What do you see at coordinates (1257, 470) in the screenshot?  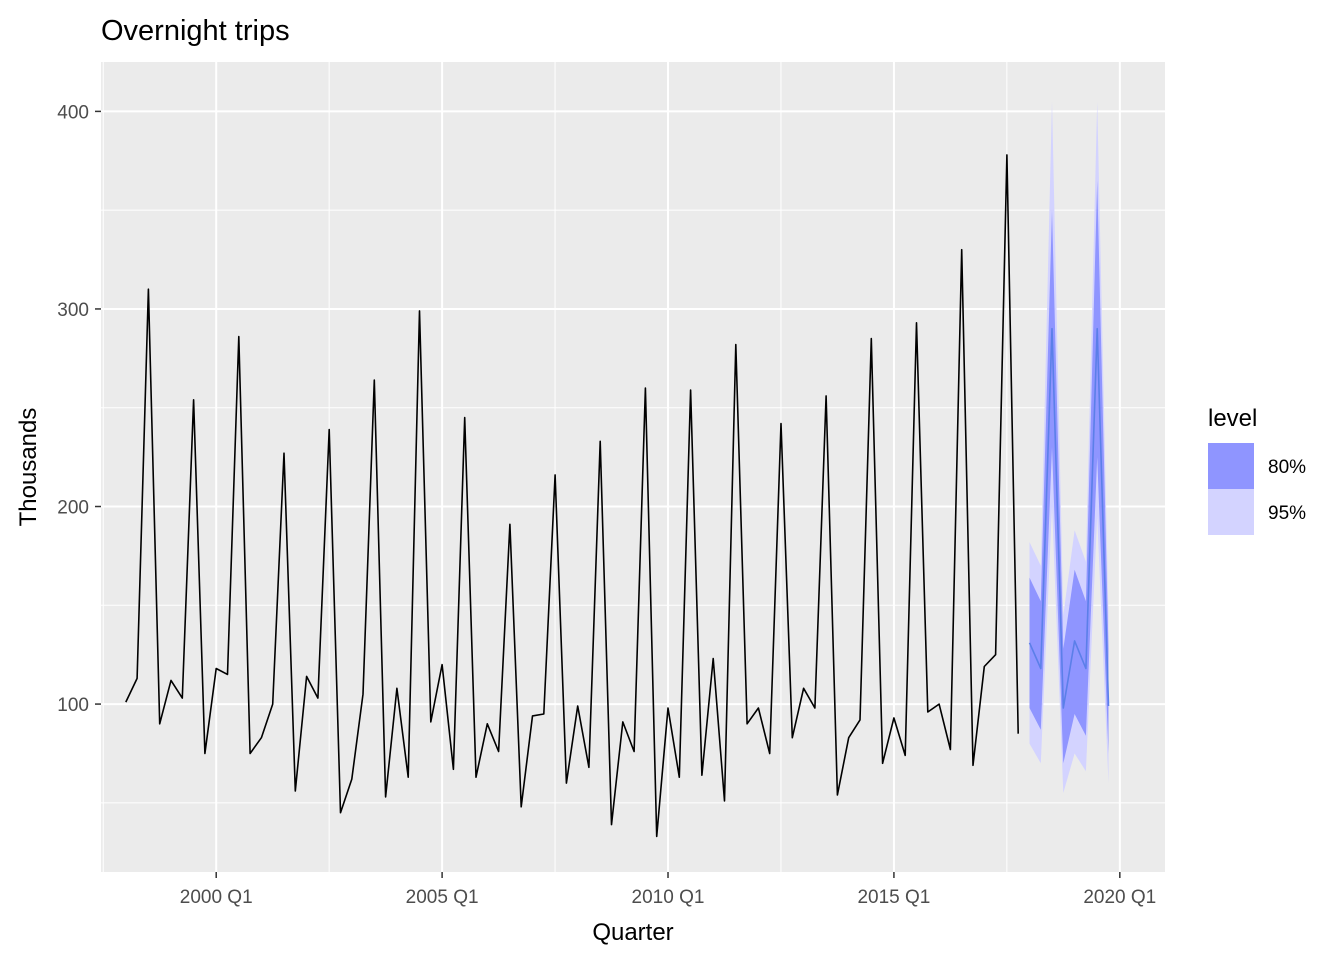 I see `legend: level 80% 95%` at bounding box center [1257, 470].